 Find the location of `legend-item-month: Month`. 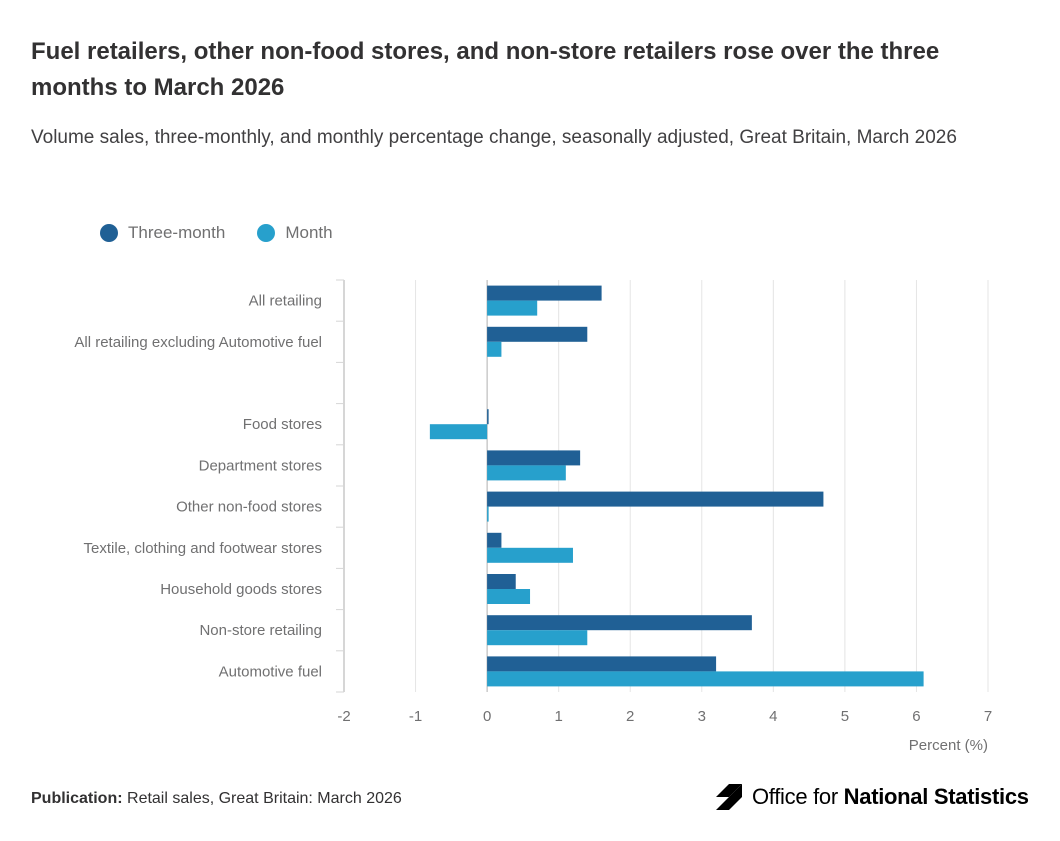

legend-item-month: Month is located at coordinates (295, 233).